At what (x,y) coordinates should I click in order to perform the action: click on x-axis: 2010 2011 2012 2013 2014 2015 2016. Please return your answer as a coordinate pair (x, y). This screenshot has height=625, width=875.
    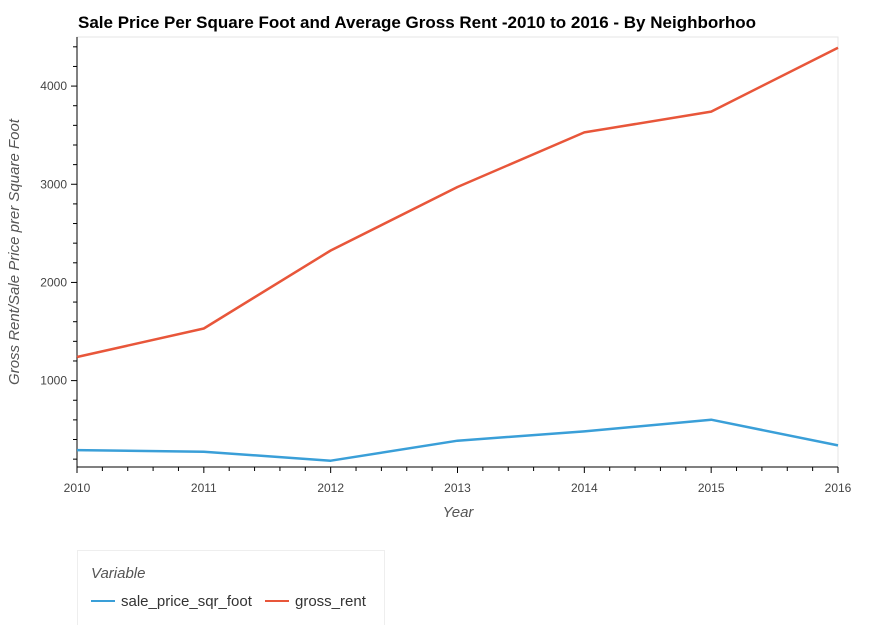
    Looking at the image, I should click on (458, 480).